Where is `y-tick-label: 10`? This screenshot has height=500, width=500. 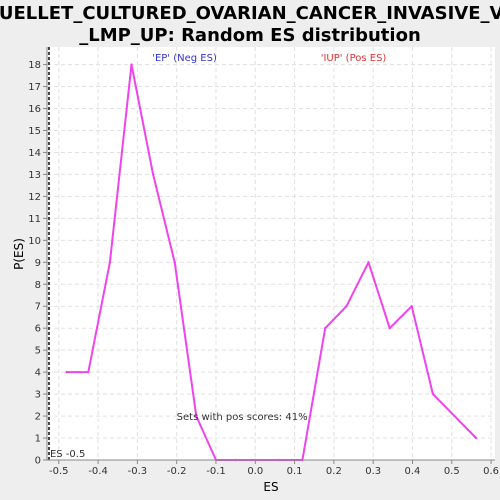
y-tick-label: 10 is located at coordinates (34, 241).